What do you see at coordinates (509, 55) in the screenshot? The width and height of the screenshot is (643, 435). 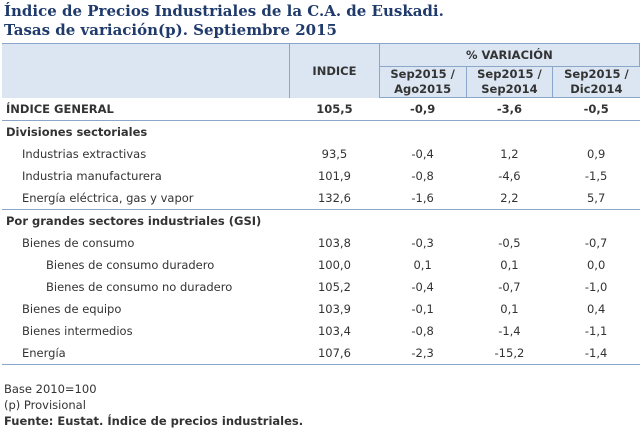 I see `header-variacion: % VARIACIÓN` at bounding box center [509, 55].